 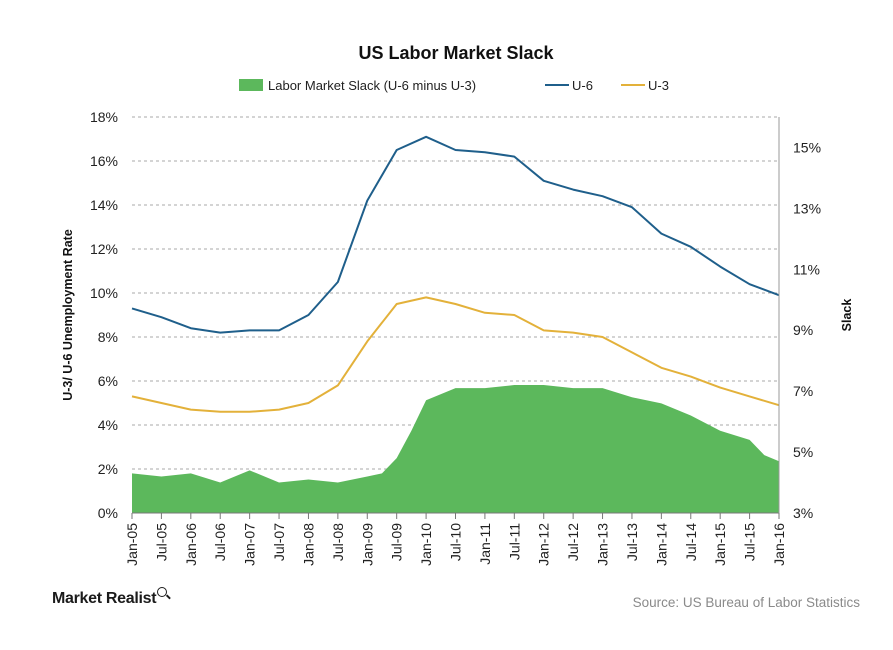 What do you see at coordinates (847, 315) in the screenshot?
I see `y-axis-label-right: Slack` at bounding box center [847, 315].